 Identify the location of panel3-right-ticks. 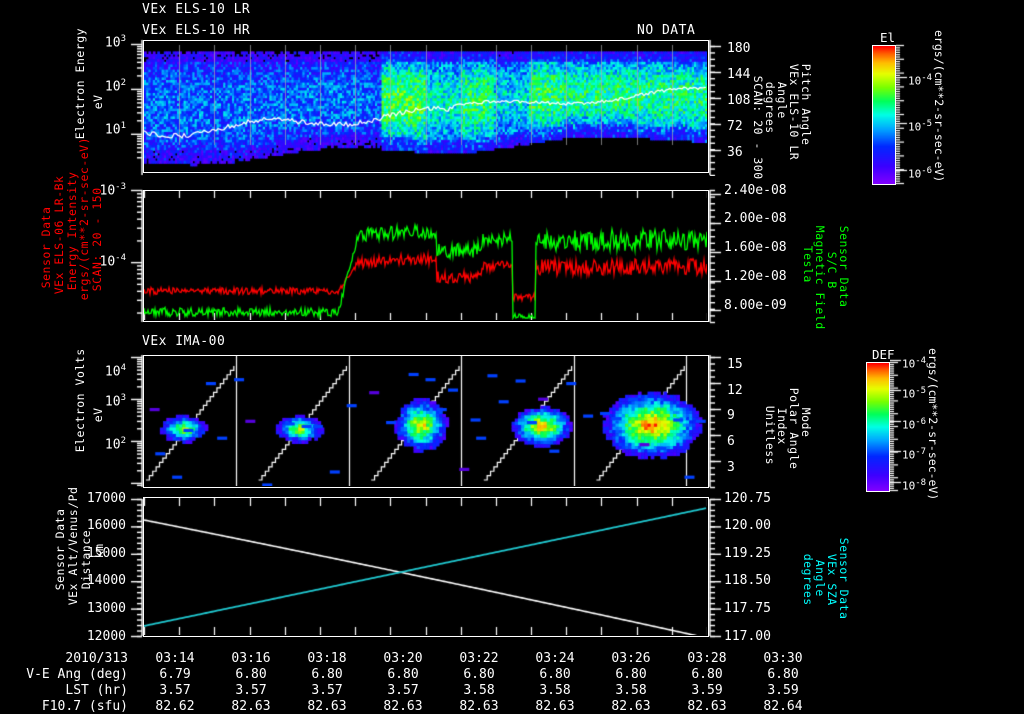
(717, 421).